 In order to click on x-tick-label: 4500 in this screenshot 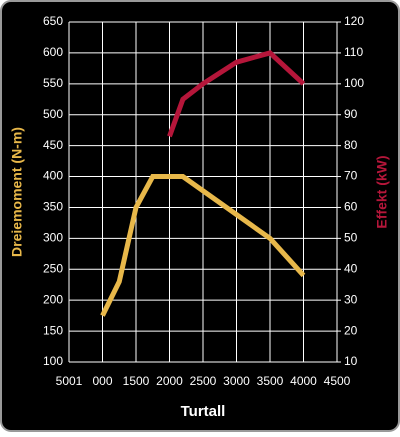, I will do `click(337, 381)`.